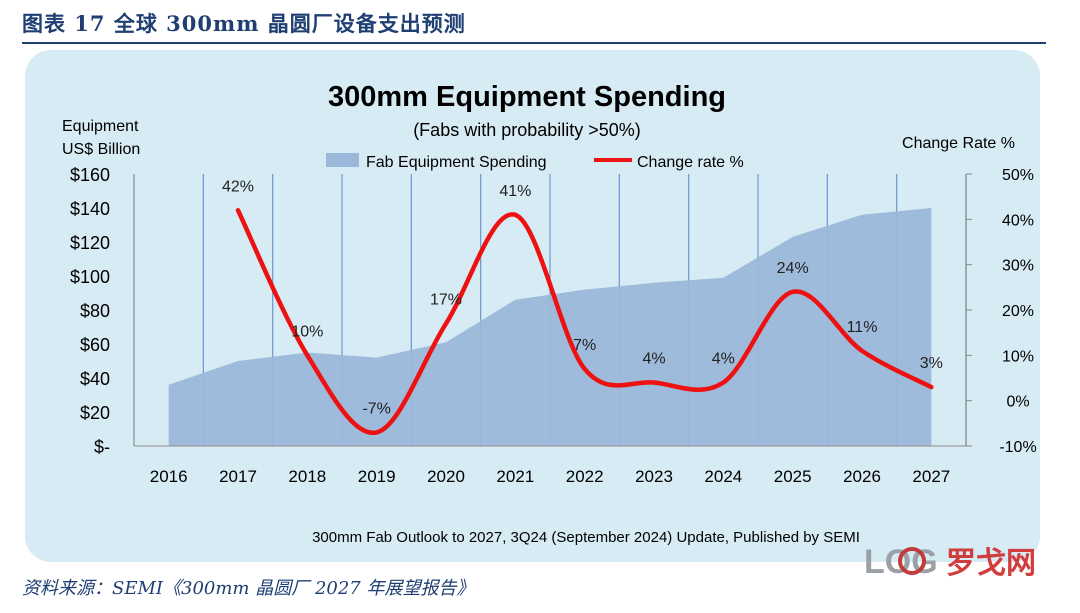  What do you see at coordinates (244, 23) in the screenshot?
I see `figure-caption: 图表 17 全球 300mm 晶圆厂设备支出预测` at bounding box center [244, 23].